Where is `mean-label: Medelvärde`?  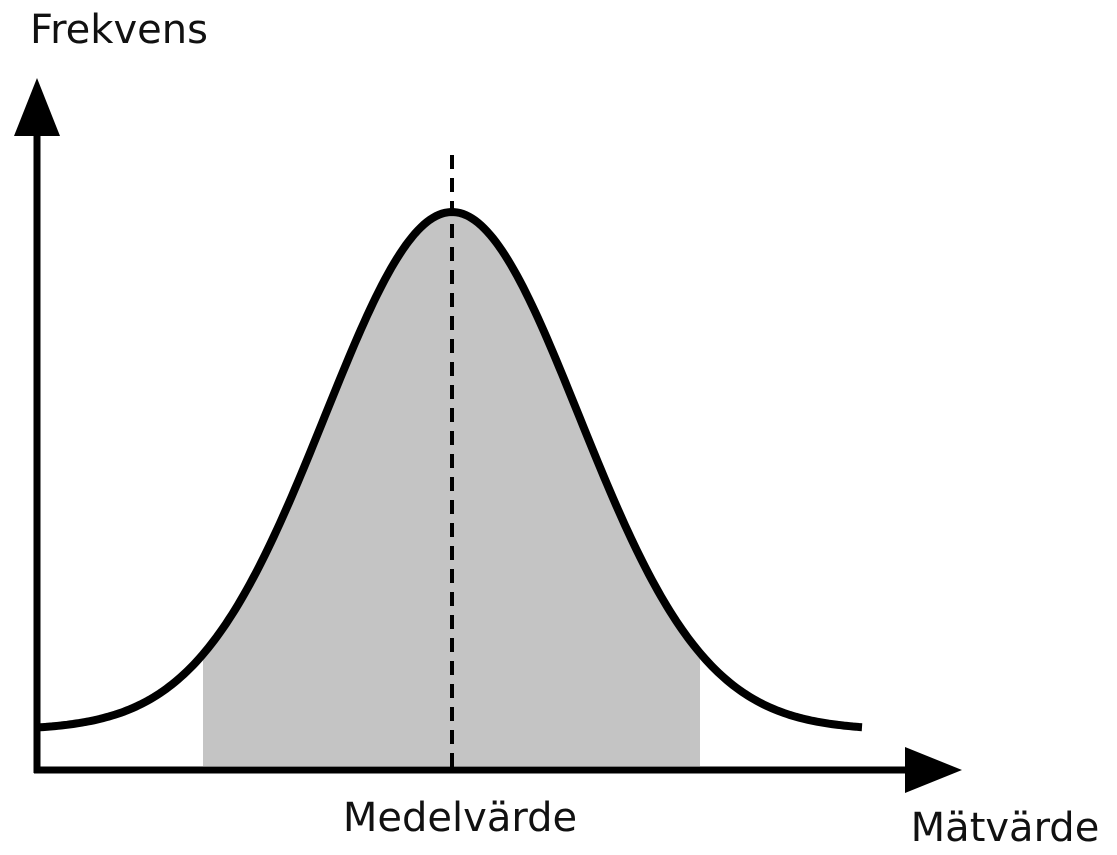 mean-label: Medelvärde is located at coordinates (460, 818).